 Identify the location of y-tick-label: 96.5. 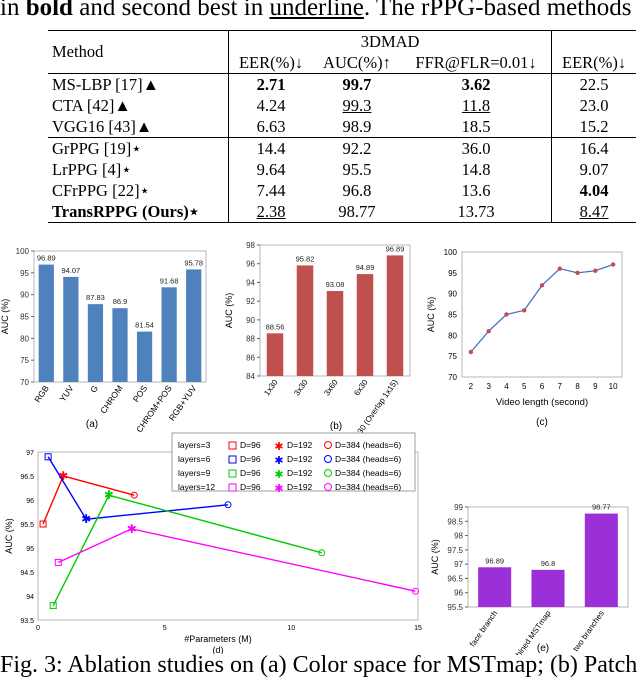
(27, 477).